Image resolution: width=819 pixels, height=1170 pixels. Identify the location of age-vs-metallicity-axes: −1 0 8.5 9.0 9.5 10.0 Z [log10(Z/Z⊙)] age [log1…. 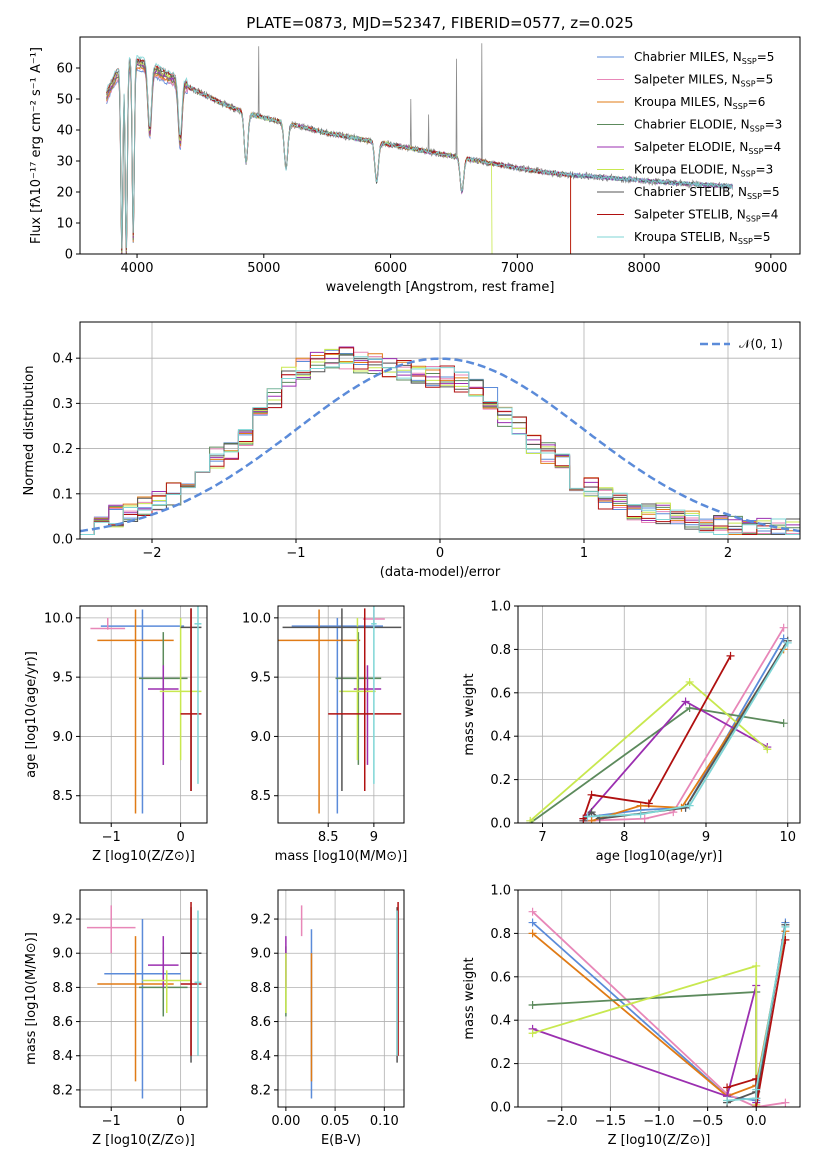
(116, 734).